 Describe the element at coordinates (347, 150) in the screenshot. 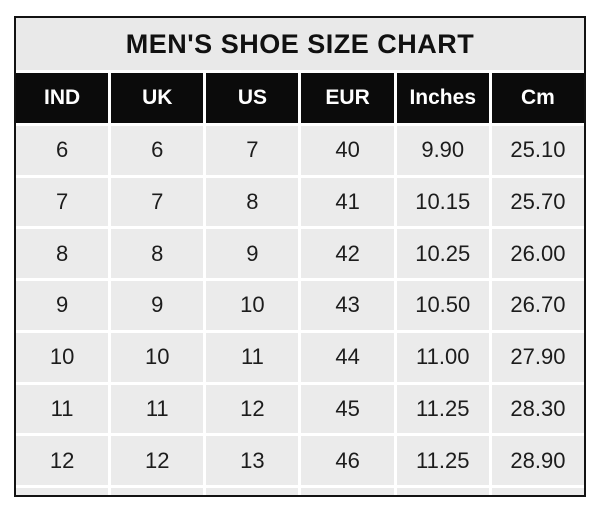

I see `table-cell: 40` at that location.